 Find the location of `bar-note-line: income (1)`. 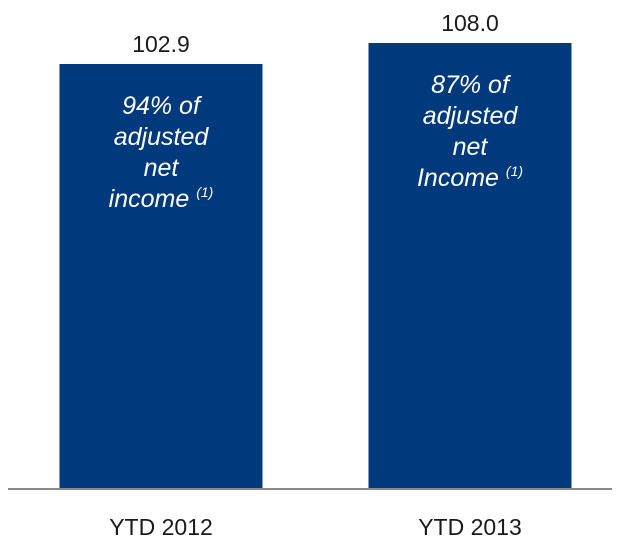

bar-note-line: income (1) is located at coordinates (161, 198).